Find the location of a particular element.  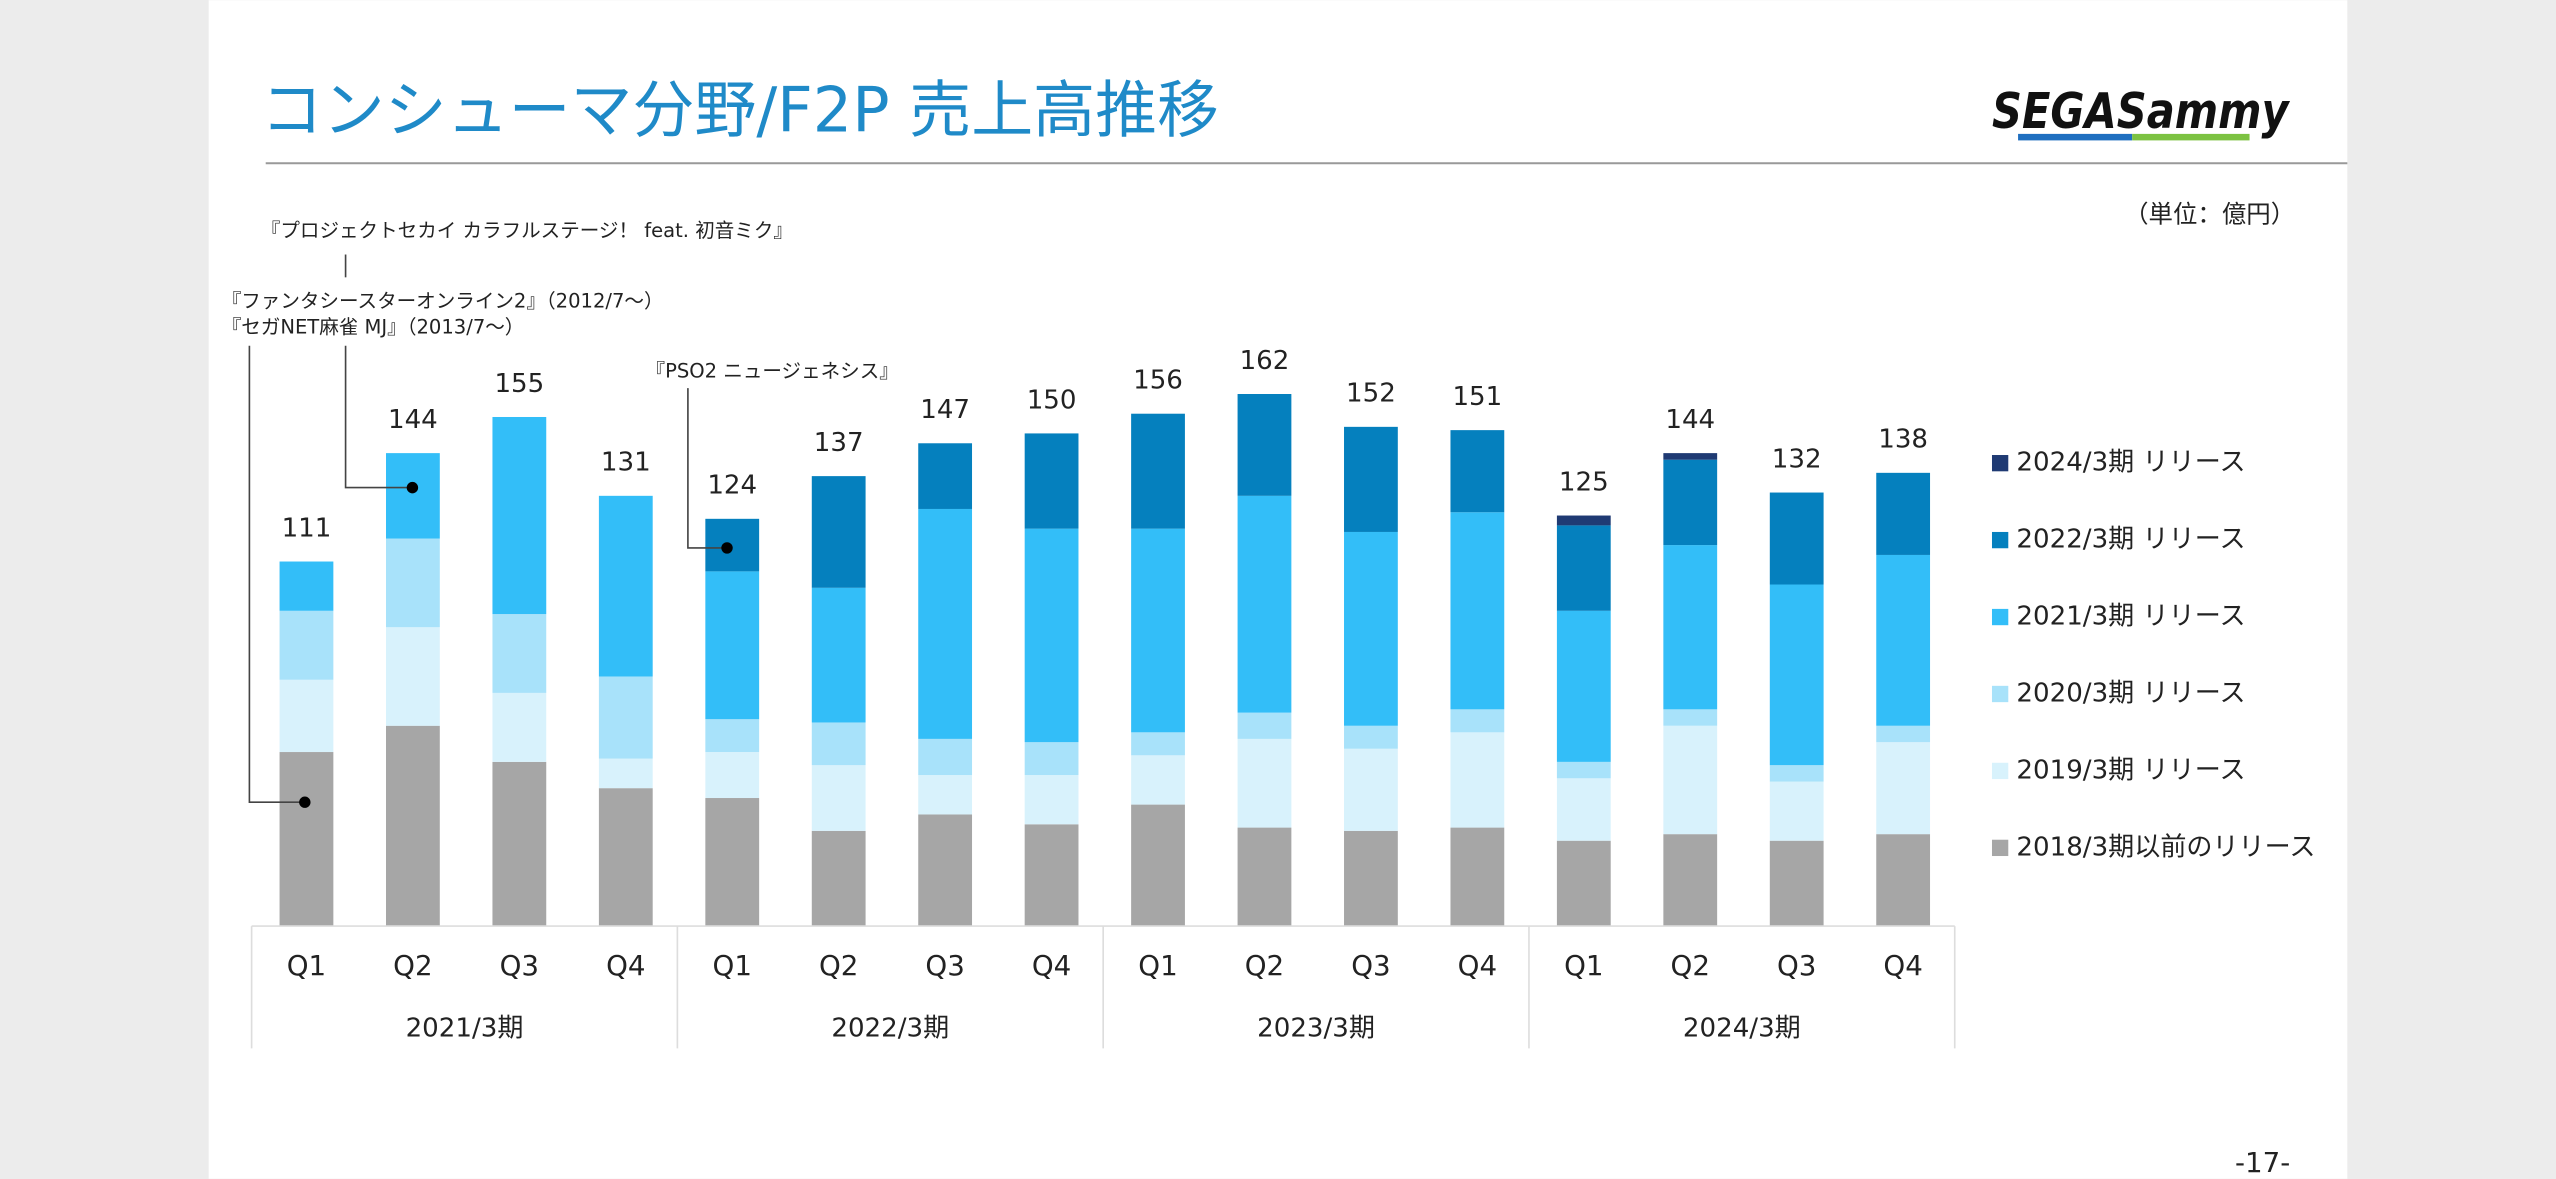

annotation: 『プロジェクトセカイ カラフルステージ！ feat. 初音ミク』 is located at coordinates (527, 230).